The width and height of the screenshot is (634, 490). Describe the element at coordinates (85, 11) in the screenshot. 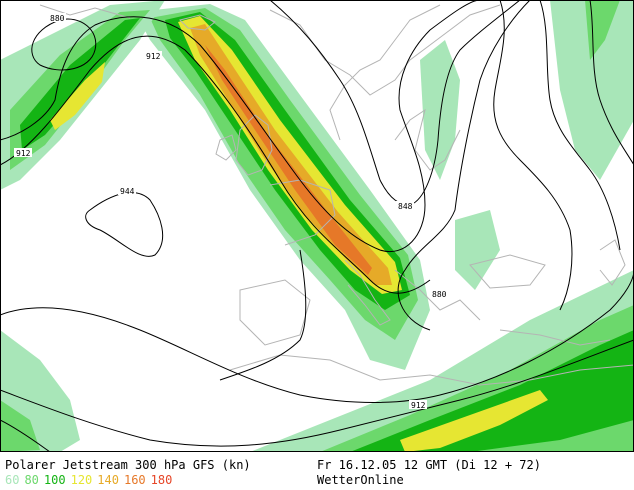

I see `coastline-greenland` at that location.